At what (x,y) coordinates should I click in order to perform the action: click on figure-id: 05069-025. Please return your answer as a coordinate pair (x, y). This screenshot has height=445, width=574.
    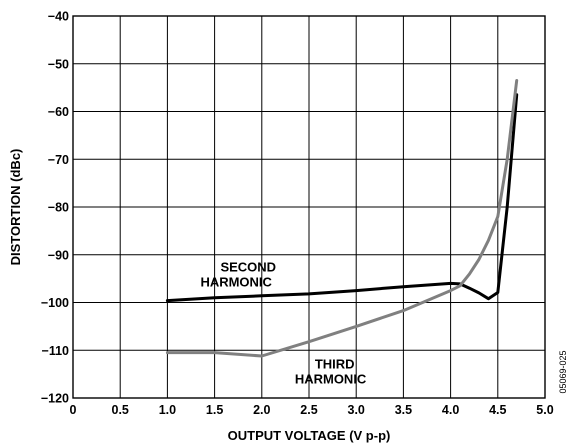
    Looking at the image, I should click on (563, 371).